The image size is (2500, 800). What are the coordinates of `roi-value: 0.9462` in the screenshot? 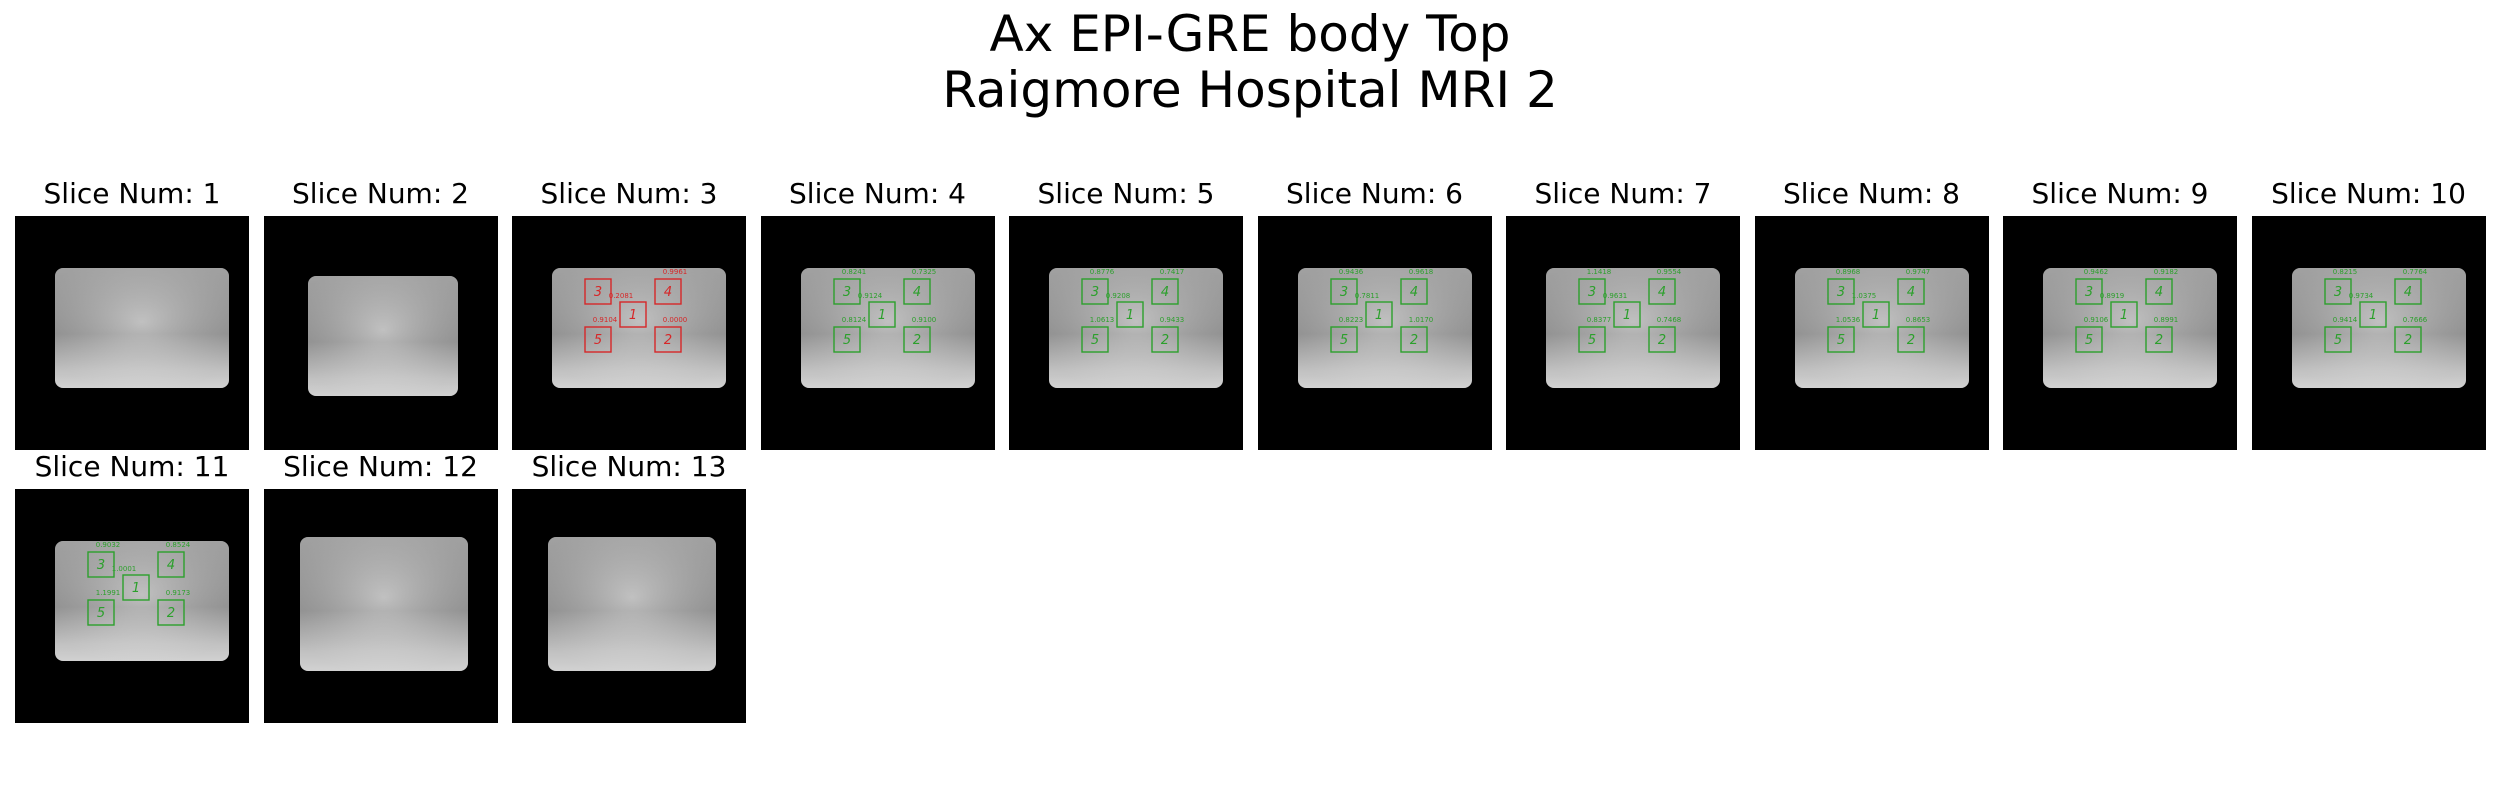 It's located at (2096, 272).